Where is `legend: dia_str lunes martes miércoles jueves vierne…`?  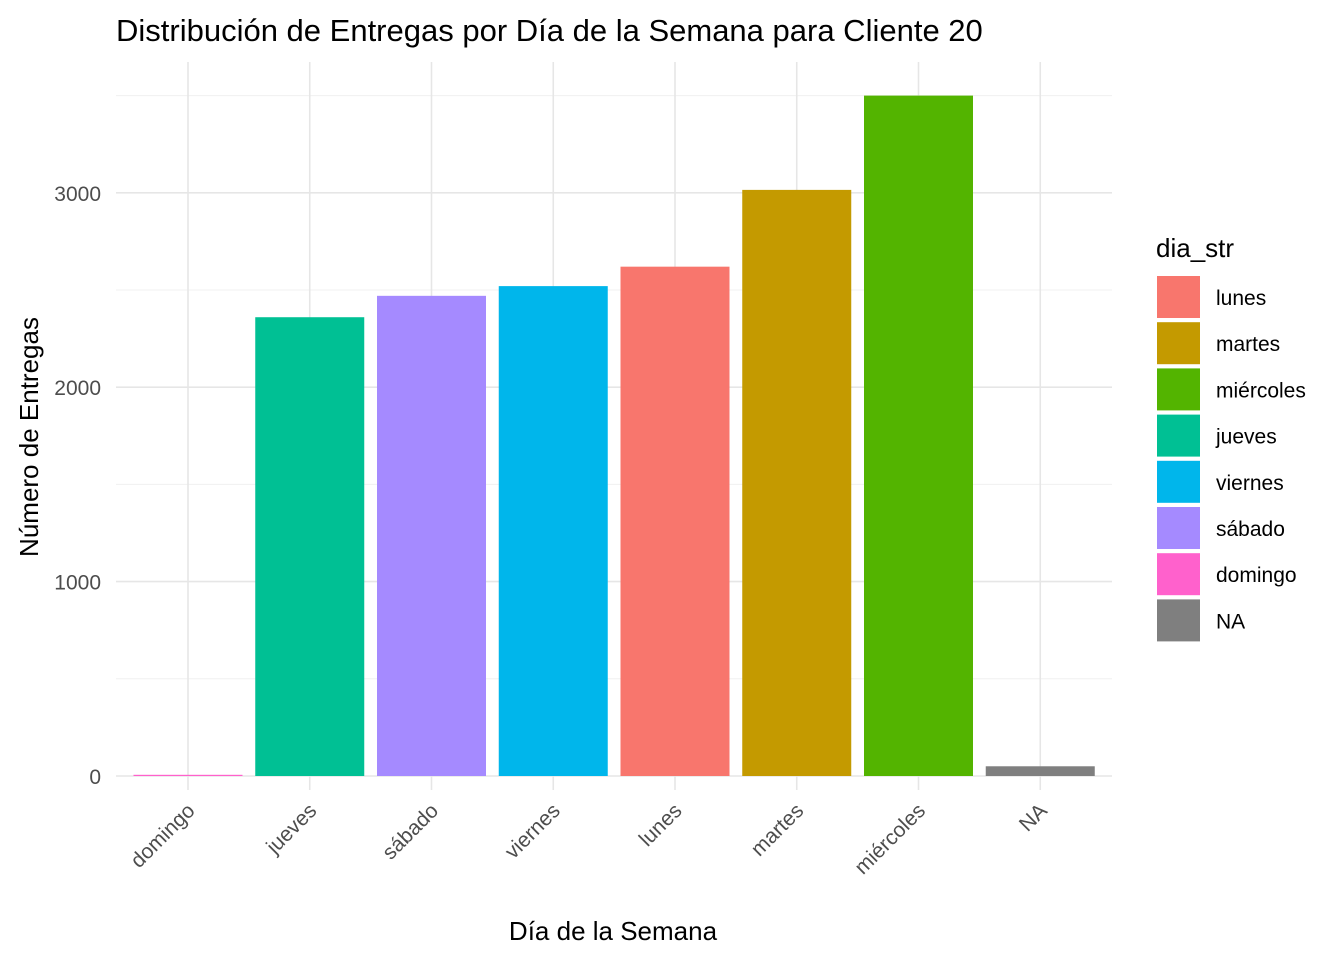
legend: dia_str lunes martes miércoles jueves vierne… is located at coordinates (1231, 437).